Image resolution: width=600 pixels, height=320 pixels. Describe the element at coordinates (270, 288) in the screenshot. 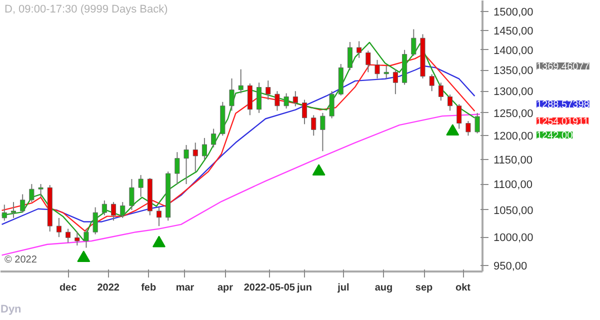

I see `x-tick-label: 2022-05-05` at that location.